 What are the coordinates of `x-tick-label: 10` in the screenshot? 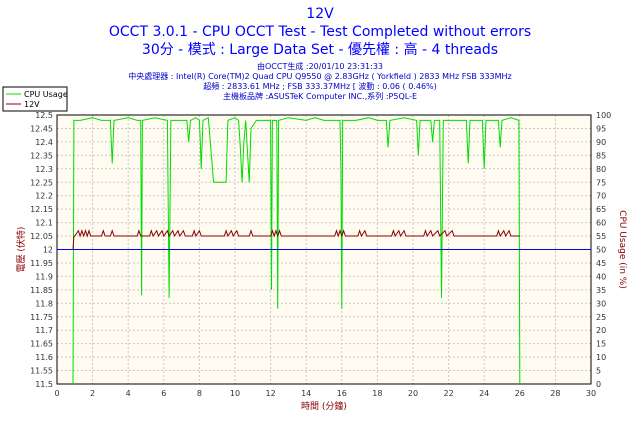 It's located at (235, 393).